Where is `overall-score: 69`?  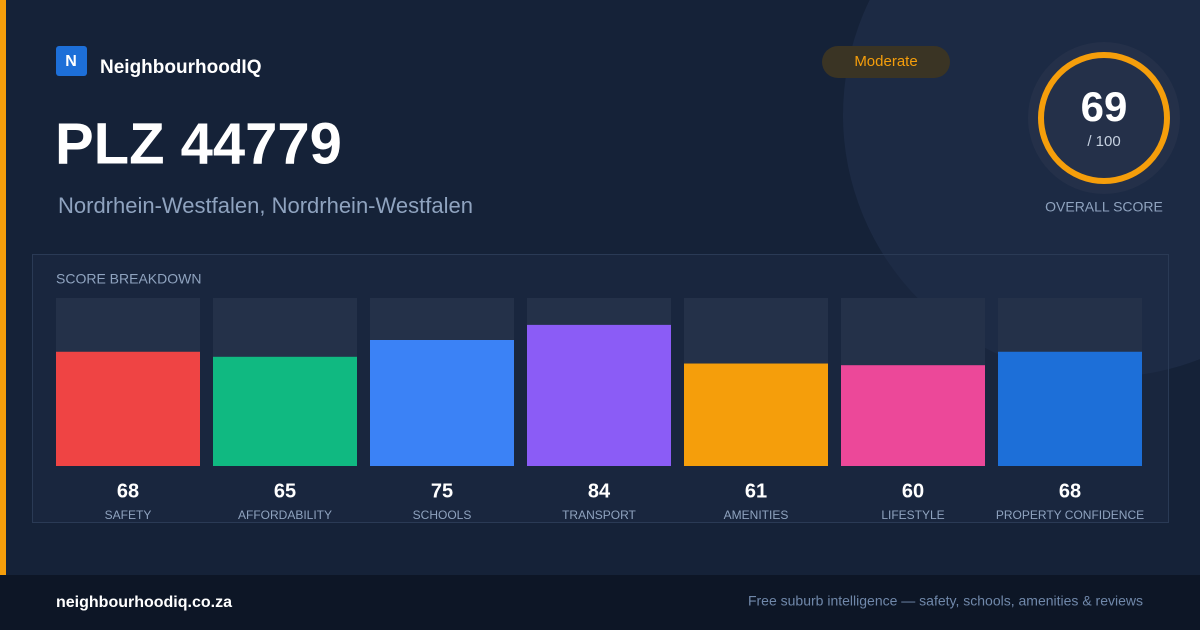
overall-score: 69 is located at coordinates (1104, 106).